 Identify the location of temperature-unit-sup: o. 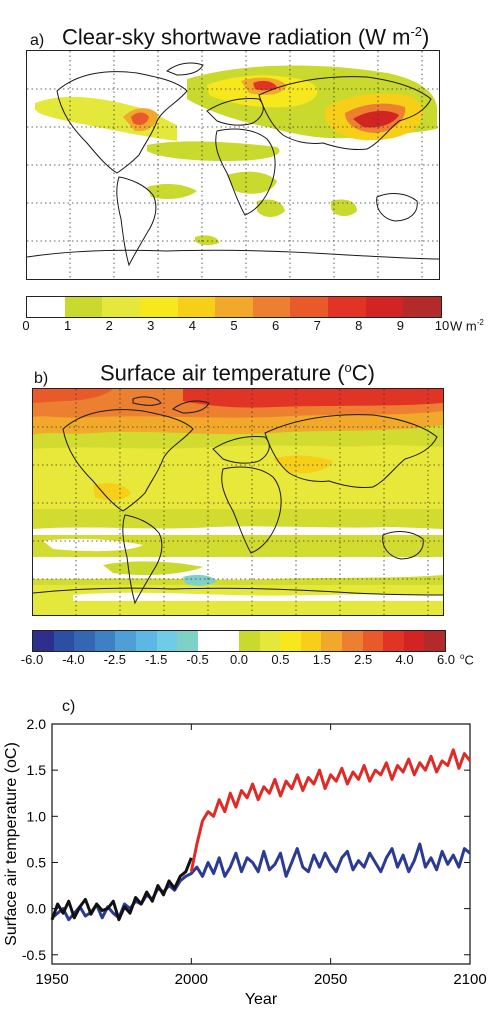
(462, 656).